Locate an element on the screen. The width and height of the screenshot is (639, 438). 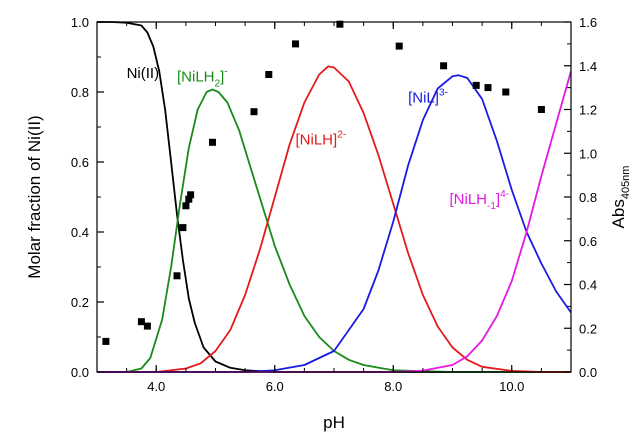
x-tick-label: 8.0 is located at coordinates (393, 386).